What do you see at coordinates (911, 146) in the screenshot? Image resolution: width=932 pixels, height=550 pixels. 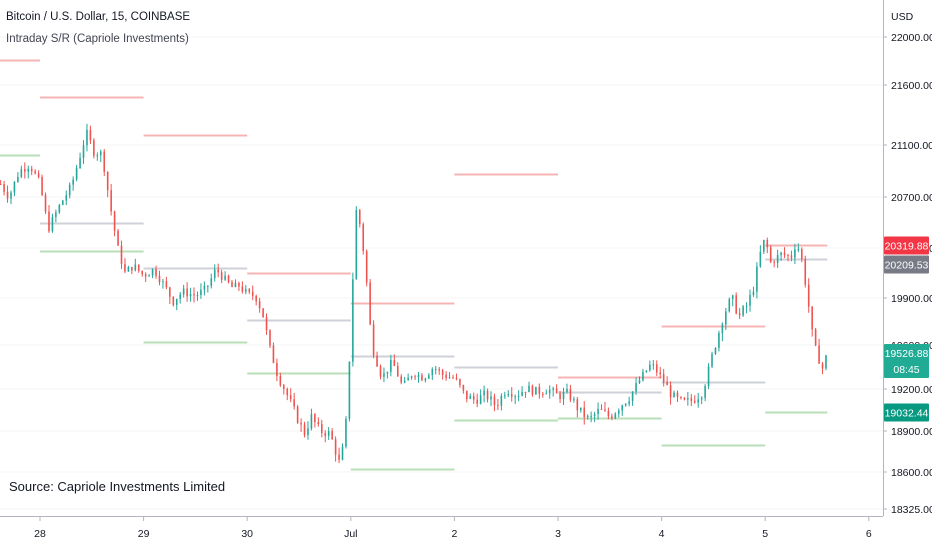 I see `price-tick-label-2: 21100.00` at bounding box center [911, 146].